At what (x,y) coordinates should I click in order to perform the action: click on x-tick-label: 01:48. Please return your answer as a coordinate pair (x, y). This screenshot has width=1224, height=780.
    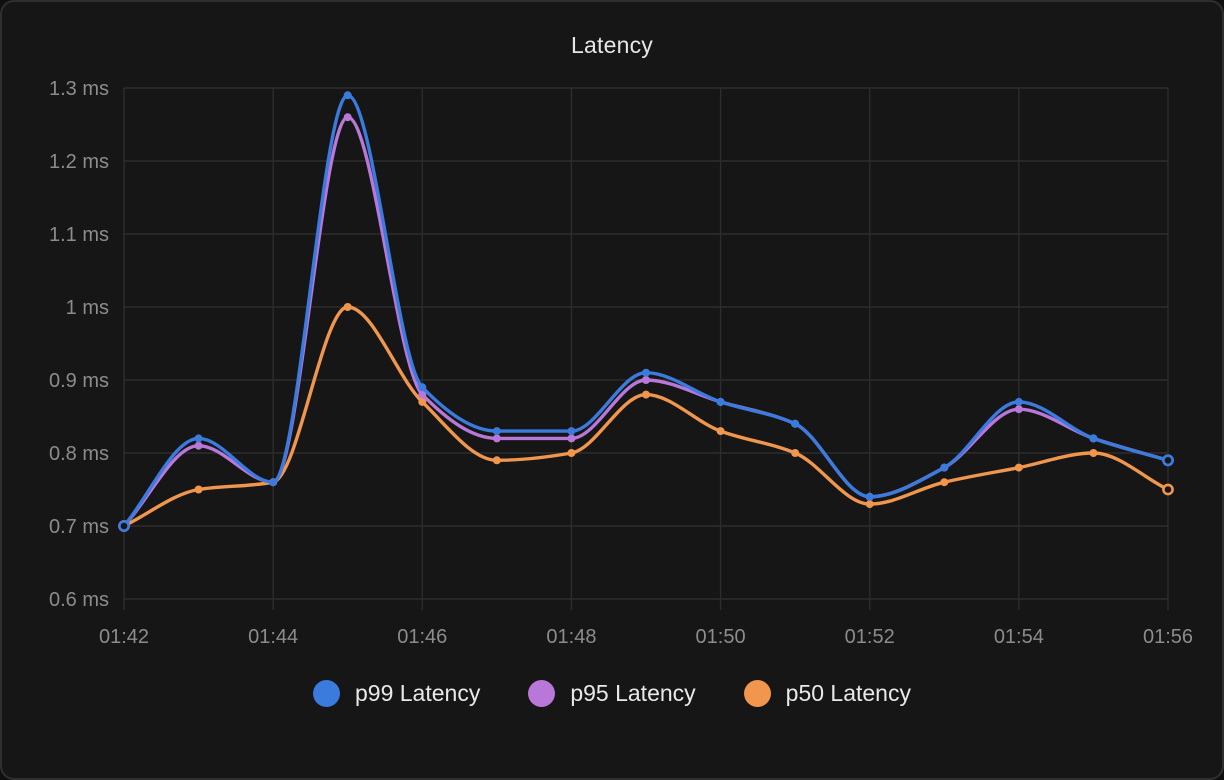
    Looking at the image, I should click on (571, 637).